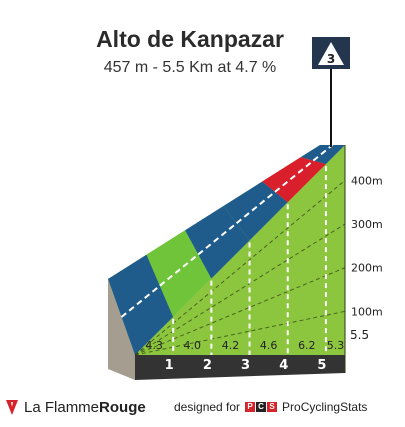 This screenshot has height=427, width=405. What do you see at coordinates (231, 345) in the screenshot?
I see `gradient-label: 4.2` at bounding box center [231, 345].